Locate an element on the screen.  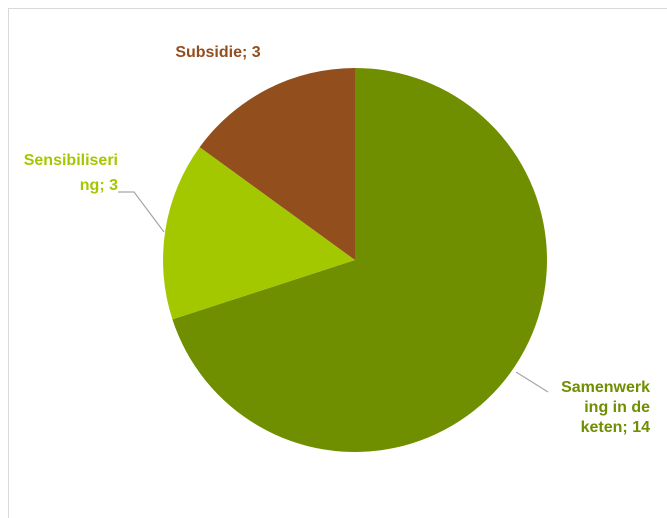
slice-label-1: Sensibiliseri ng; 3 is located at coordinates (71, 173).